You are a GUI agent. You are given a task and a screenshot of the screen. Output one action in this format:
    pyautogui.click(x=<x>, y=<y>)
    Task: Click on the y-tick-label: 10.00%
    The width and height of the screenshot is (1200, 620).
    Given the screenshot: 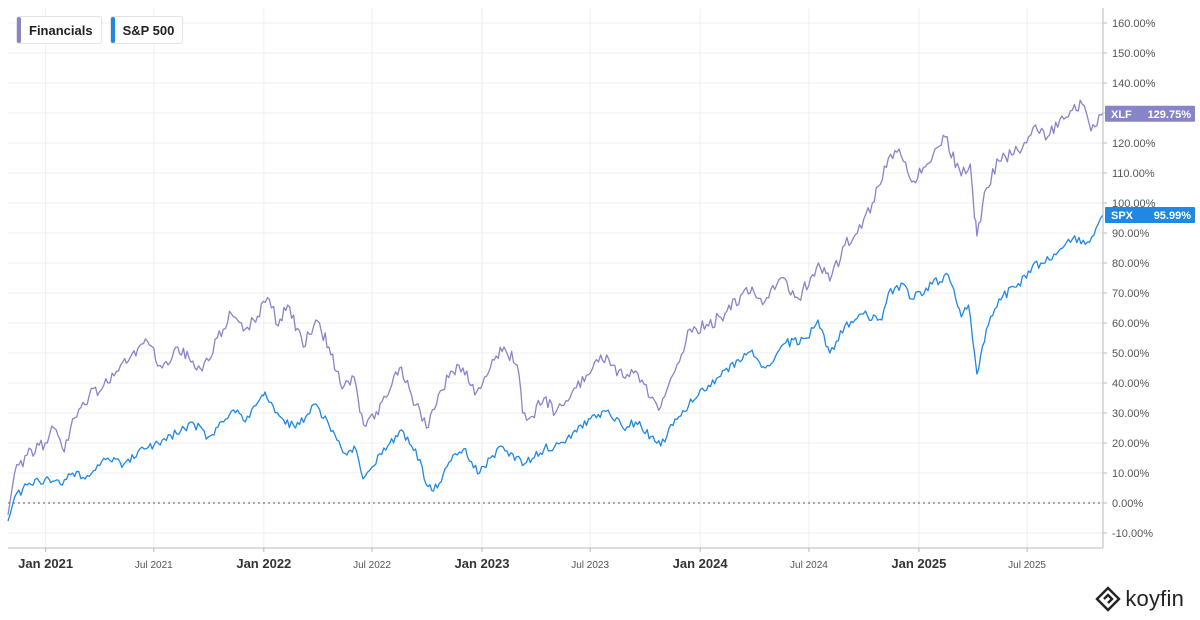 What is the action you would take?
    pyautogui.click(x=1131, y=474)
    